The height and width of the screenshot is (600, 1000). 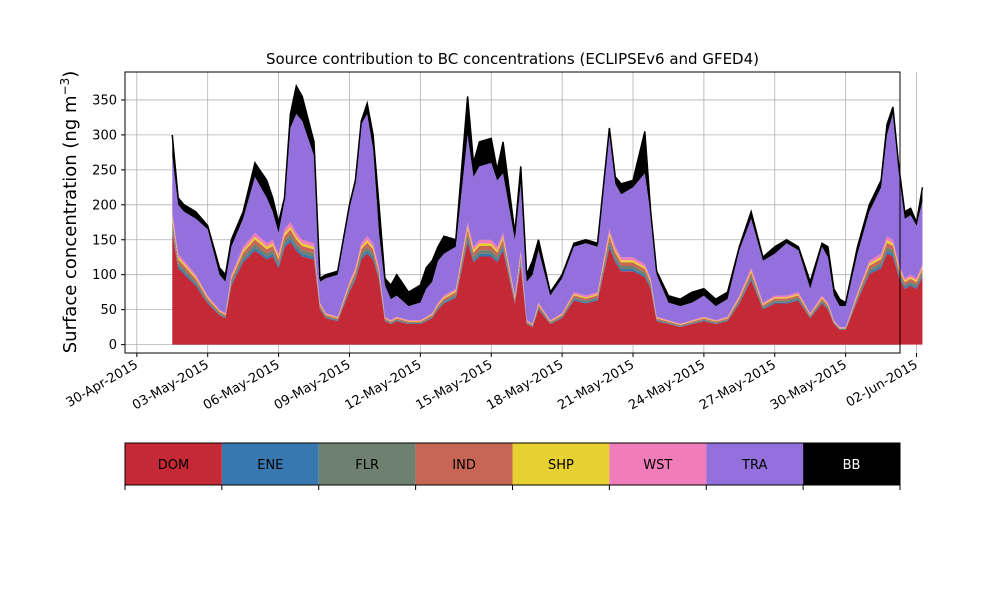 What do you see at coordinates (108, 310) in the screenshot?
I see `y-tick-label: 50` at bounding box center [108, 310].